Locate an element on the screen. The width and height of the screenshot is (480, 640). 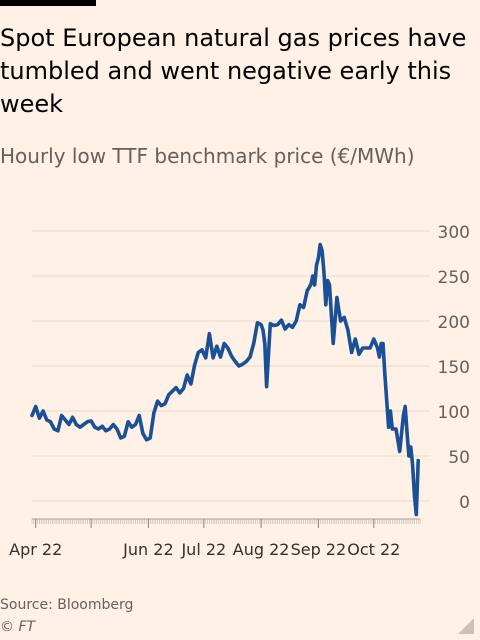
x-axis-tick-labels: Apr 22 Jun 22 Jul 22 Aug 22 Sep 22 Oct 22 is located at coordinates (204, 549).